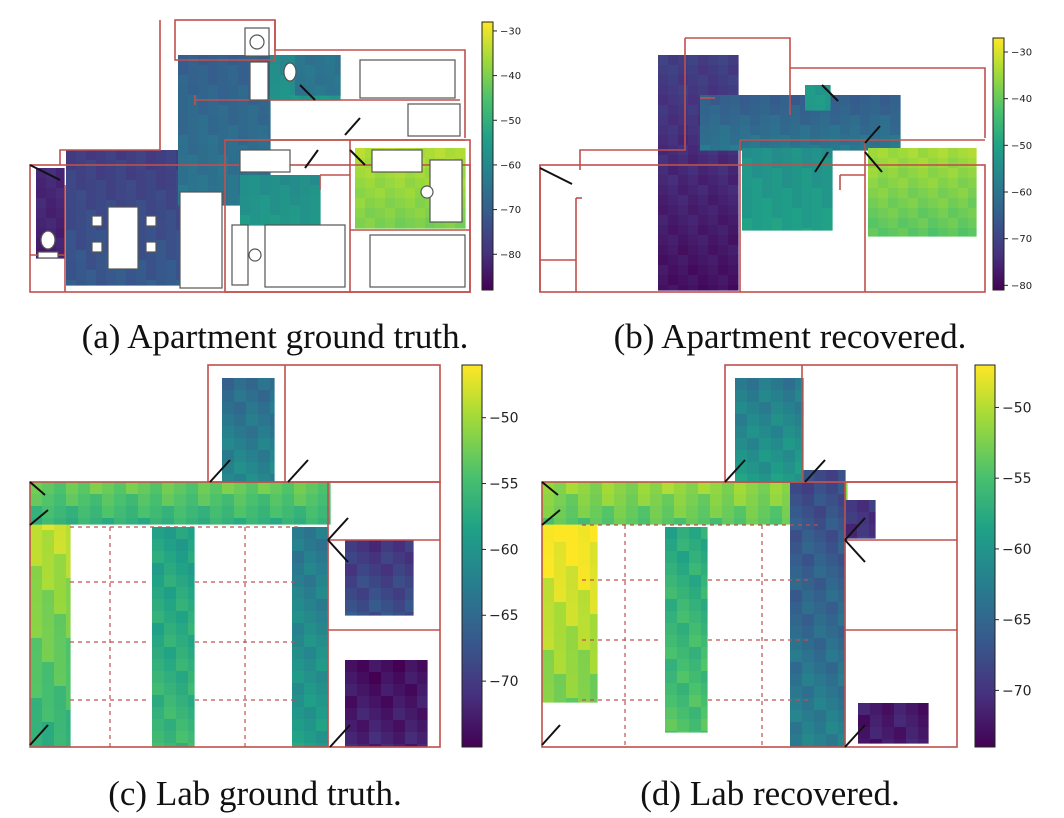  Describe the element at coordinates (504, 682) in the screenshot. I see `colorbar-tick-label: −70` at that location.